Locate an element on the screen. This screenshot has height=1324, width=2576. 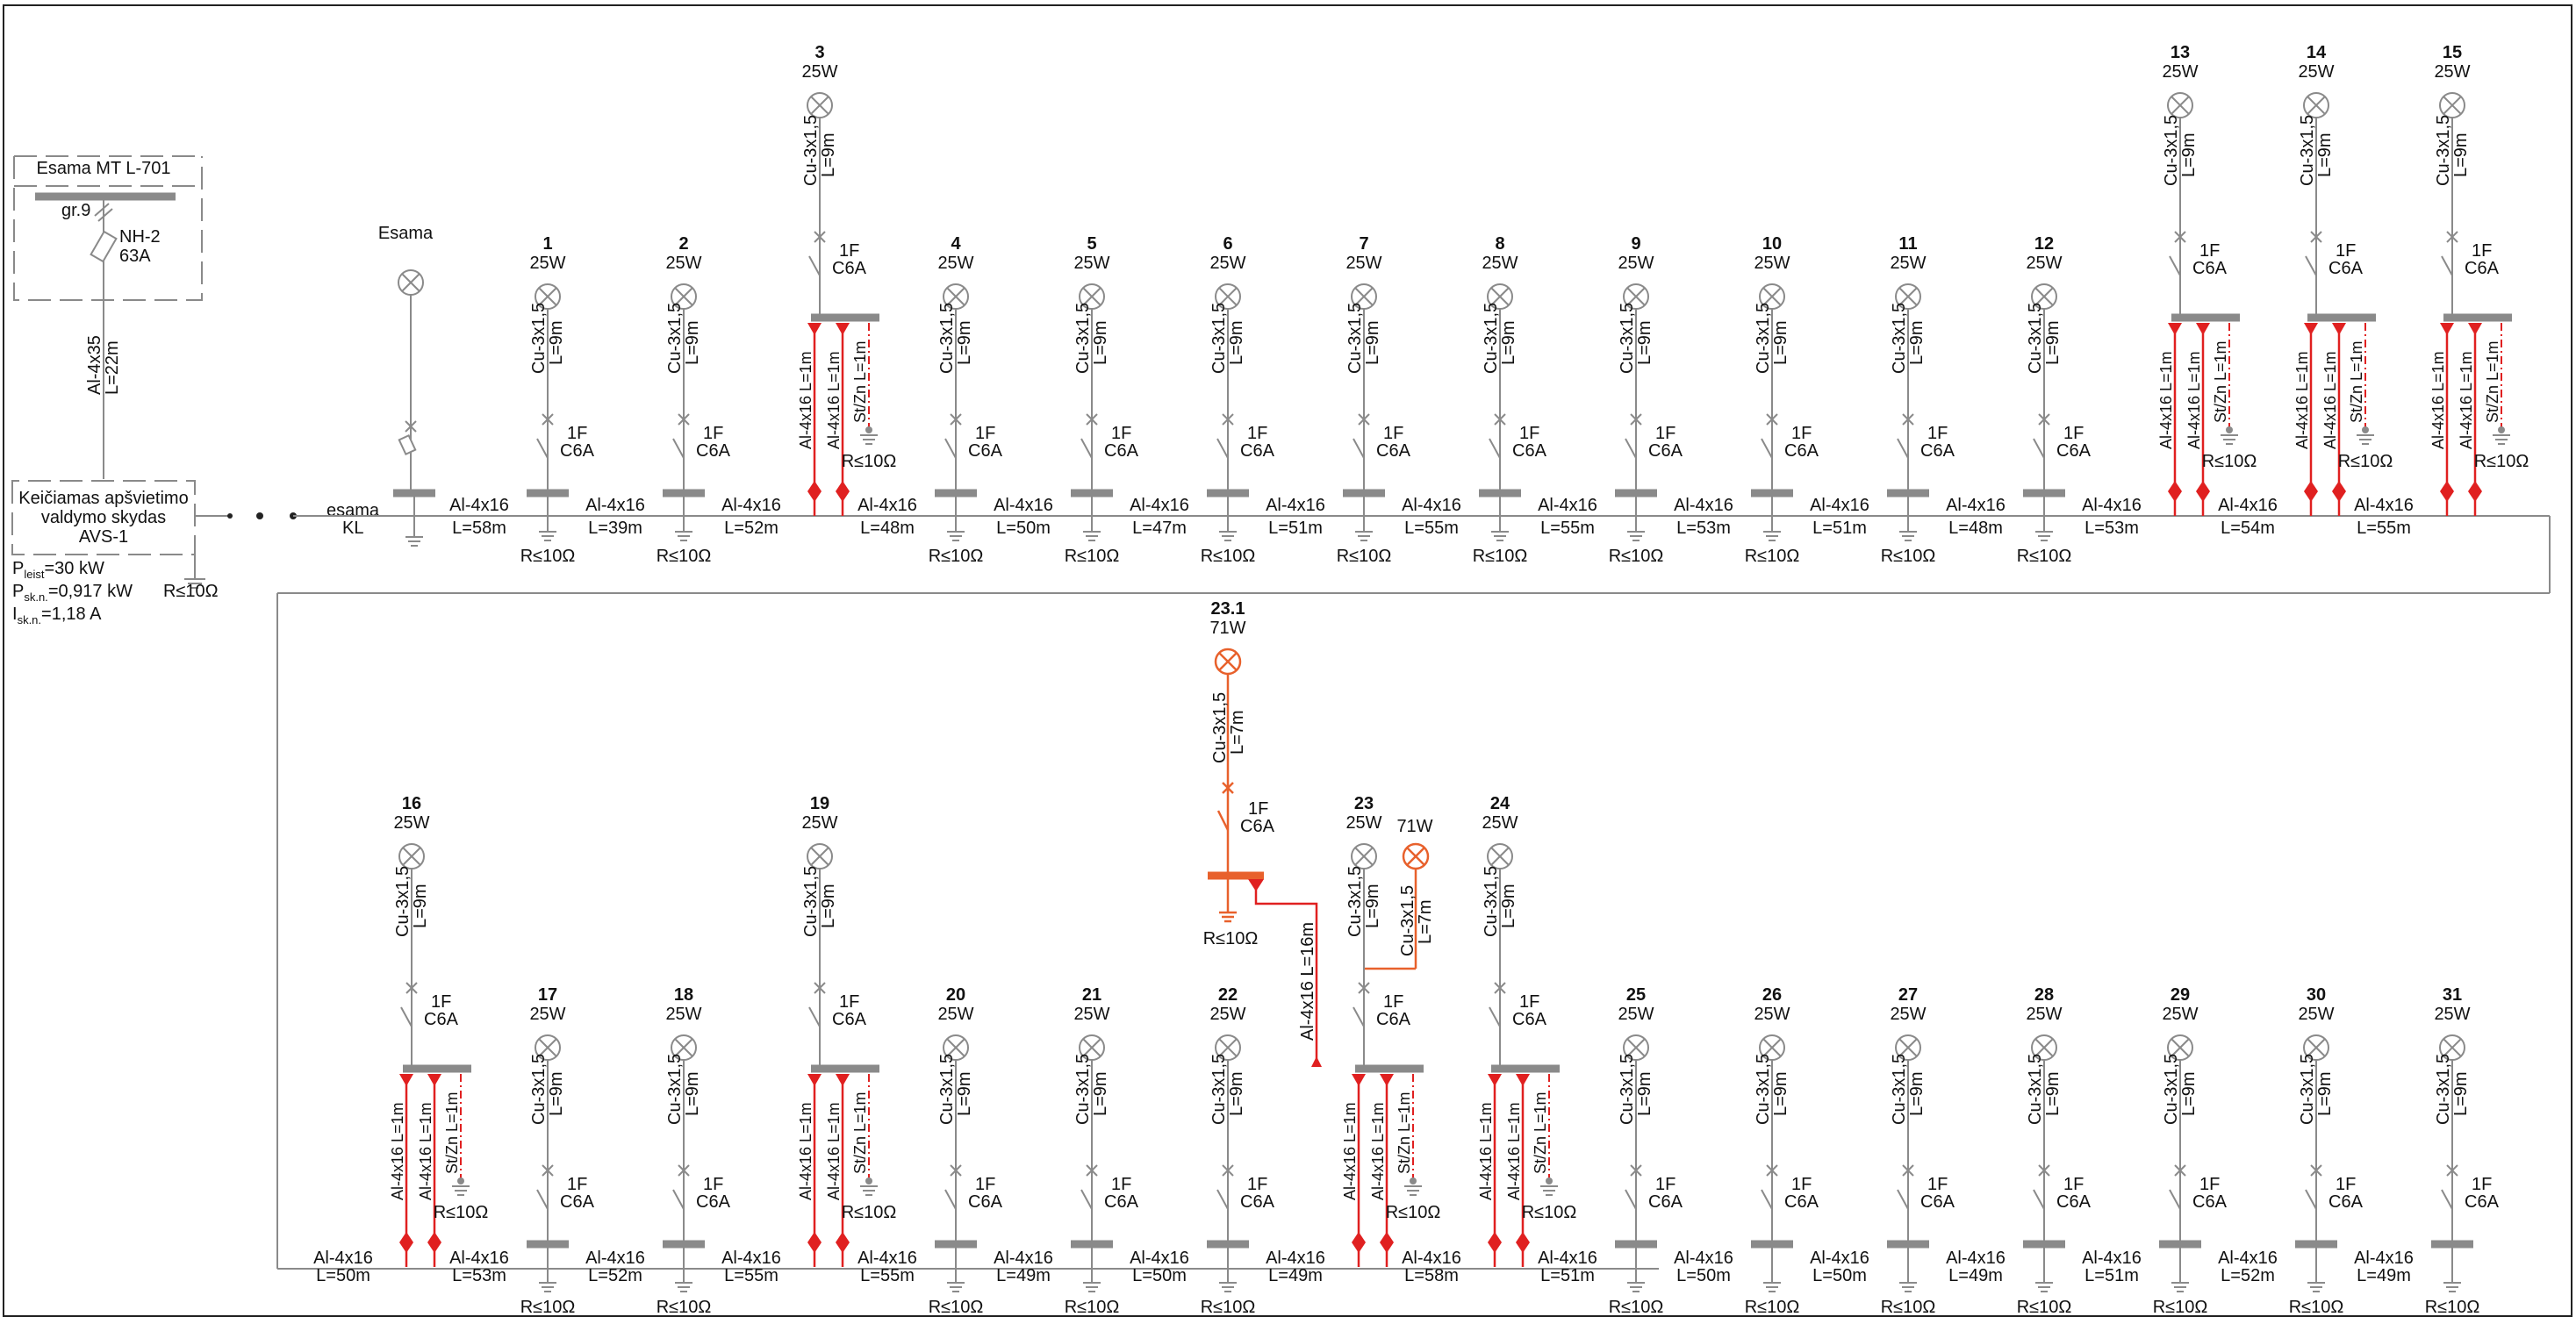
feed-cable: Al-4x16 L=16m is located at coordinates (1307, 981).